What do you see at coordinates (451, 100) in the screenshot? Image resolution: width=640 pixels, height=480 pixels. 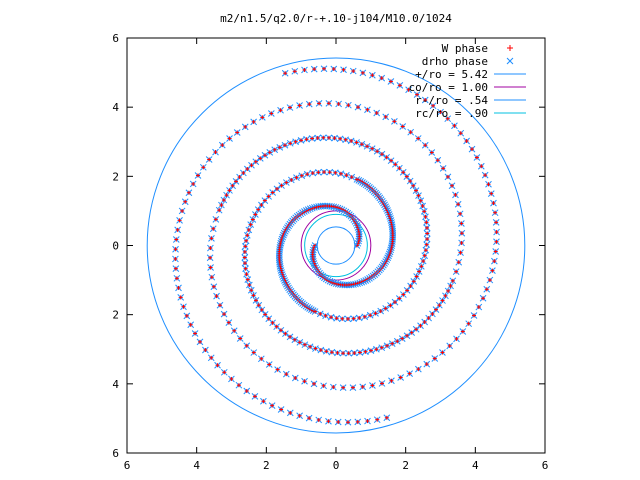 I see `legend-label: r-/ro = .54` at bounding box center [451, 100].